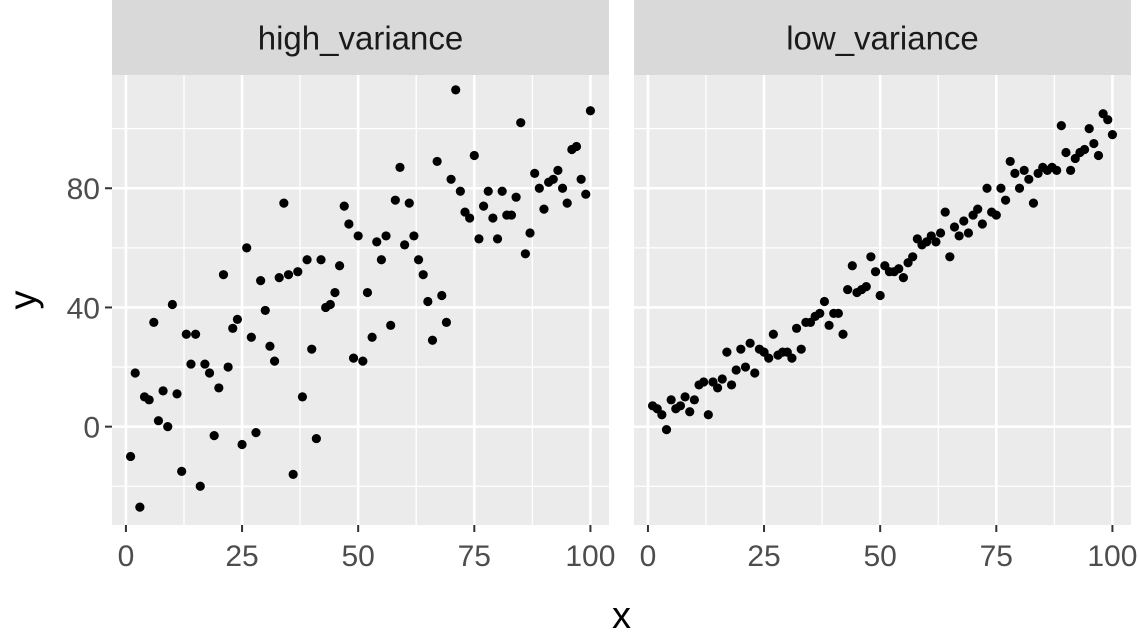  I want to click on x-tick-label: 50, so click(879, 556).